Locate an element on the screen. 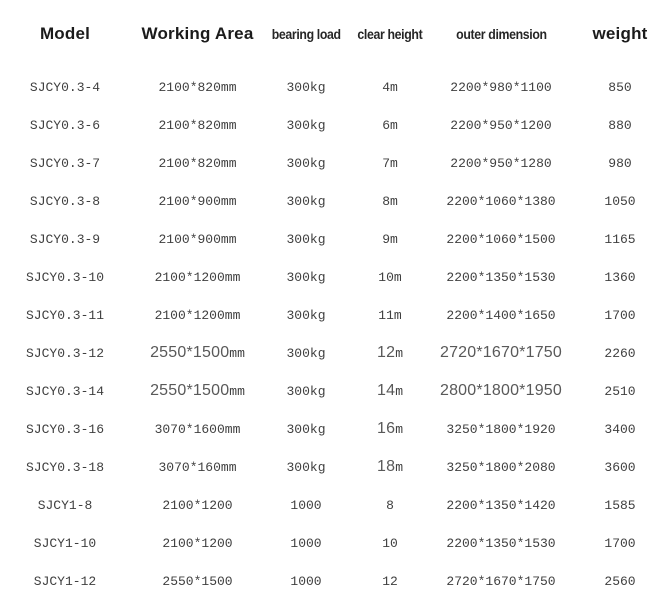  cell-value: 980 is located at coordinates (620, 163).